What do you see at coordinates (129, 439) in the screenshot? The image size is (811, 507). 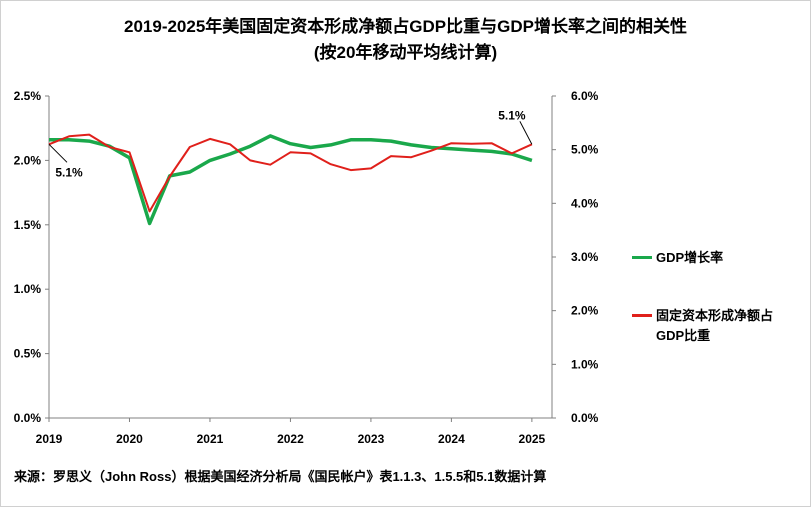 I see `x-axis-tick-label: 2020` at bounding box center [129, 439].